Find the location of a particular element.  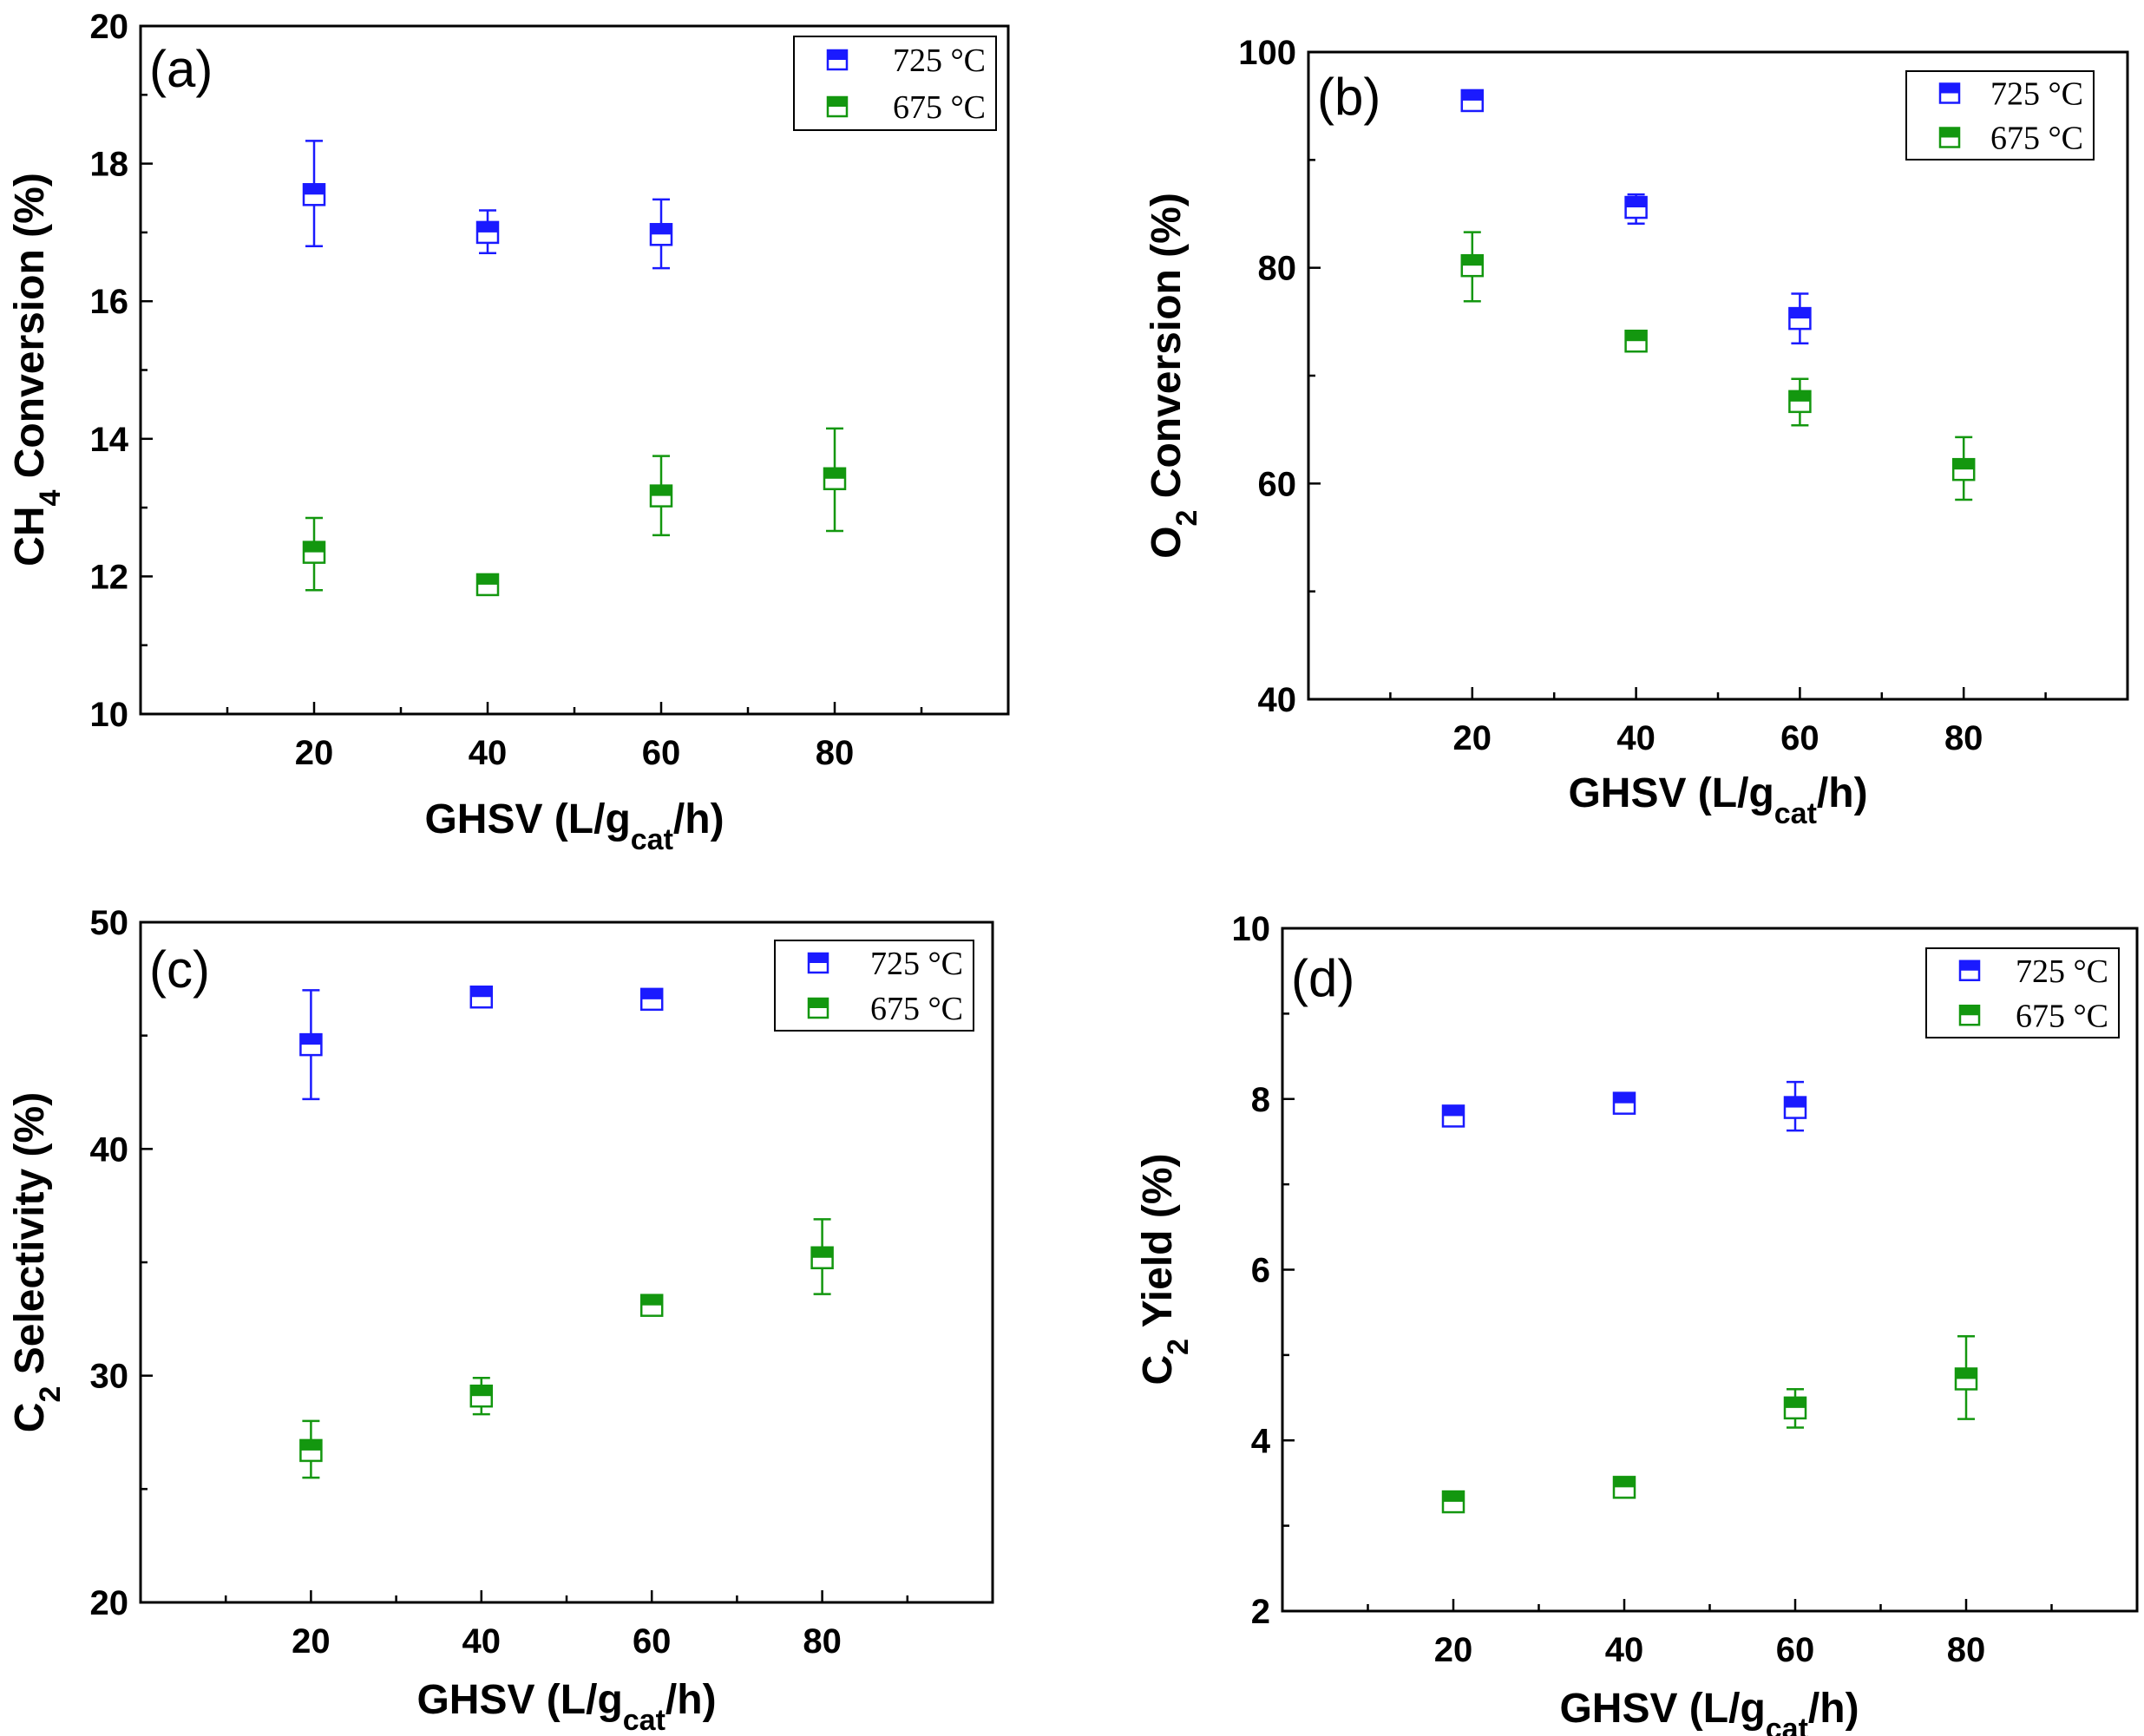

legend-label: 725 °C is located at coordinates (2062, 971).